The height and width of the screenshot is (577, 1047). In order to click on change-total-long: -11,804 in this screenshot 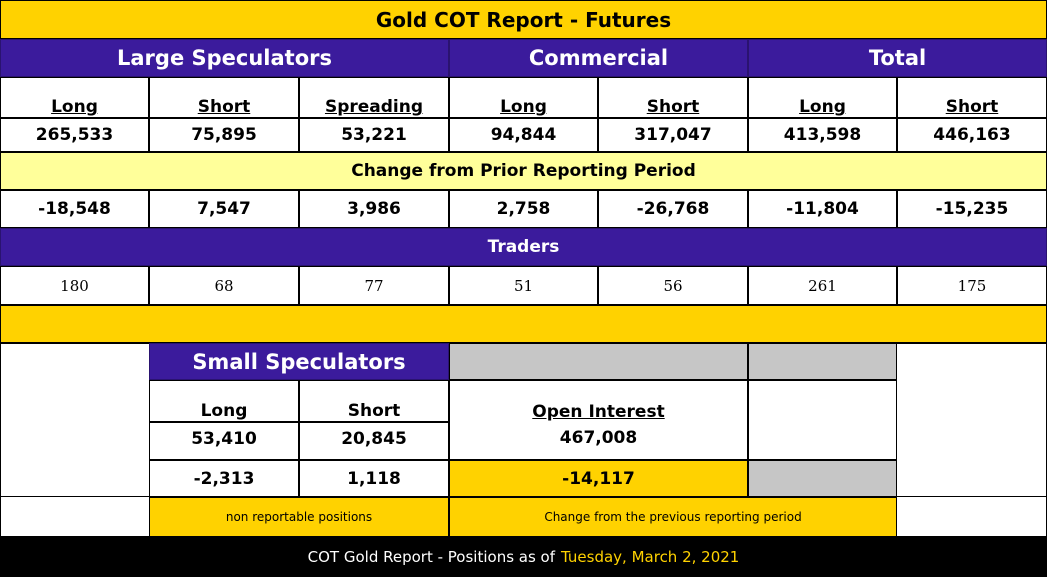, I will do `click(822, 209)`.